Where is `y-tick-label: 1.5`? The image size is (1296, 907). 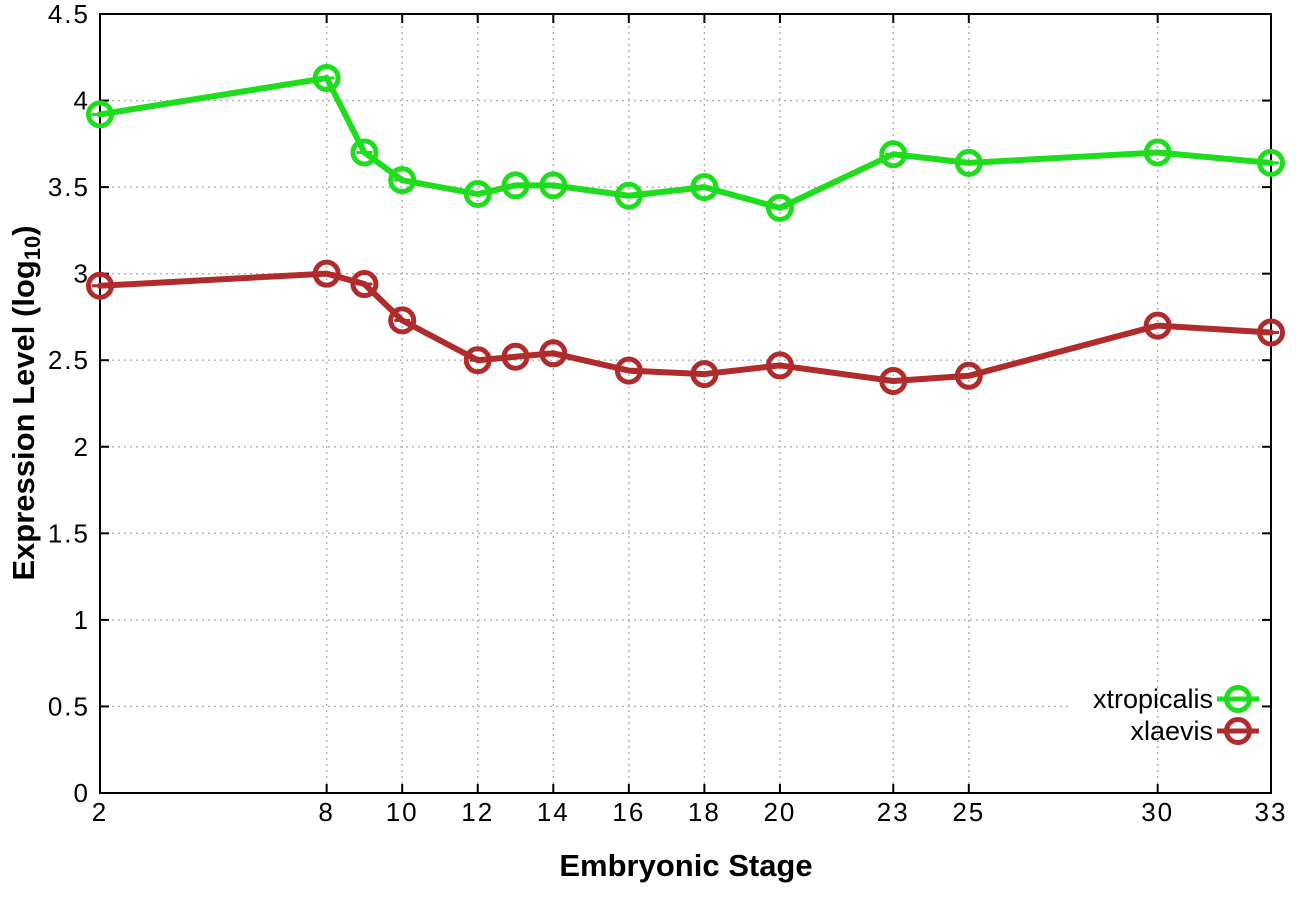 y-tick-label: 1.5 is located at coordinates (69, 533).